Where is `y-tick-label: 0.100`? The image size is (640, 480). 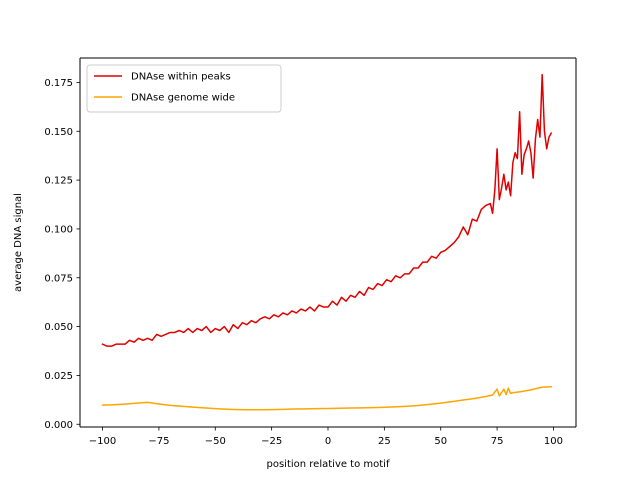
y-tick-label: 0.100 is located at coordinates (58, 229).